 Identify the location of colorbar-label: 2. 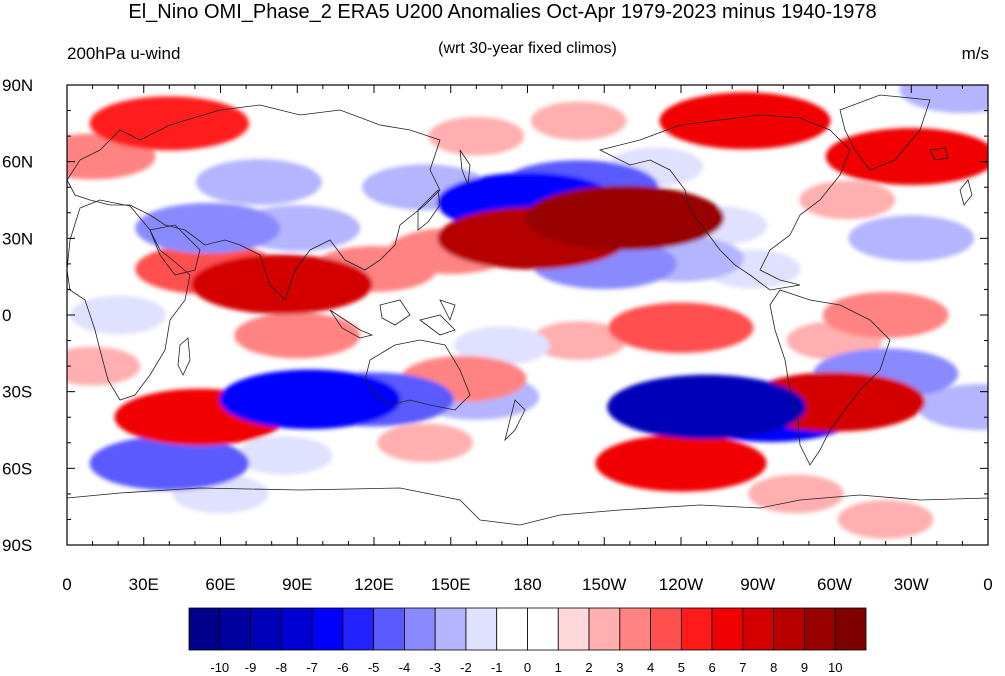
(588, 667).